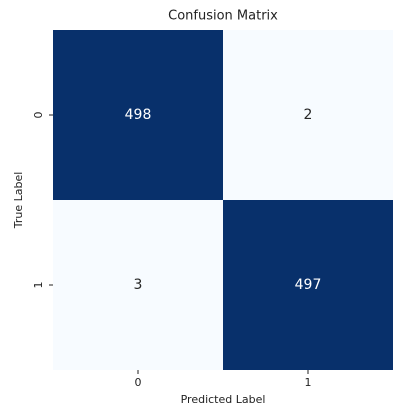 This screenshot has height=416, width=408. I want to click on x-axis-label: Predicted Label, so click(223, 399).